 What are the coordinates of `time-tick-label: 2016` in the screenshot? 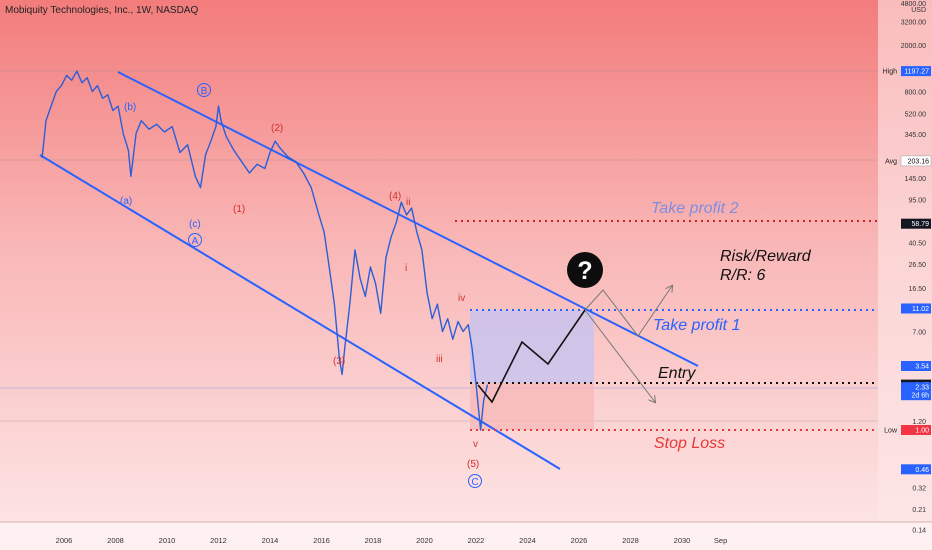 It's located at (321, 540).